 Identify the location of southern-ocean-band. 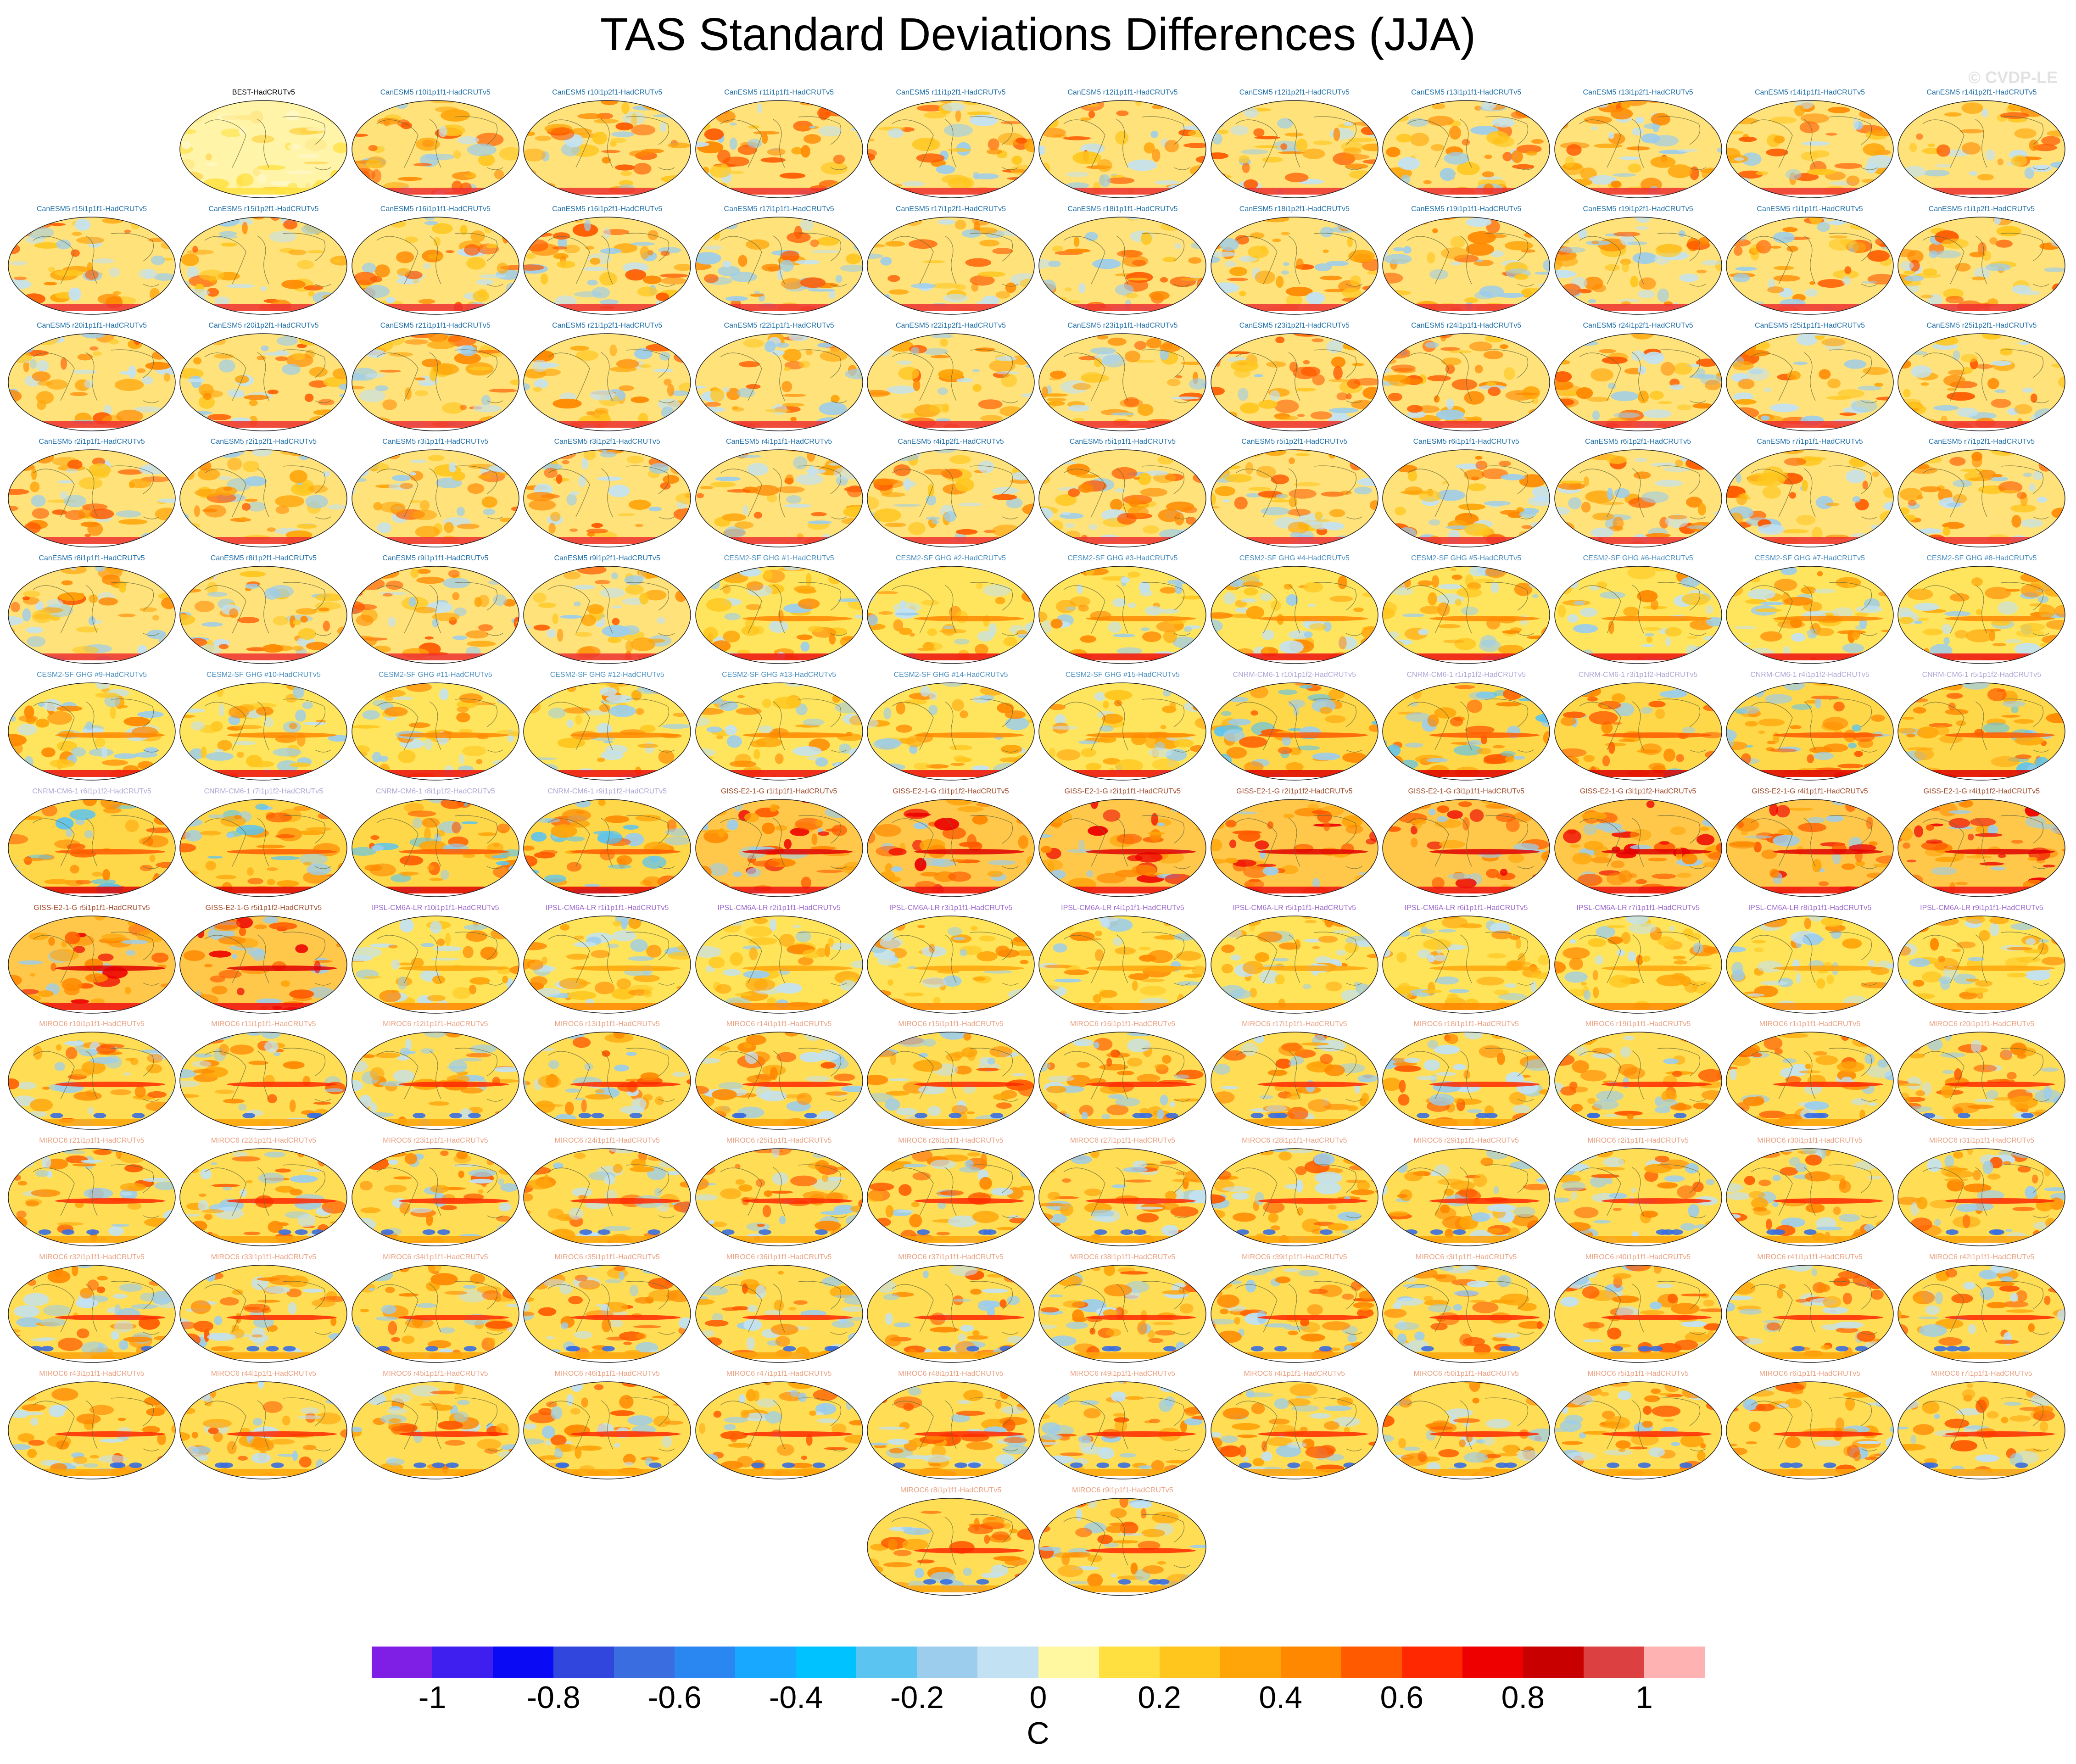
(1294, 193).